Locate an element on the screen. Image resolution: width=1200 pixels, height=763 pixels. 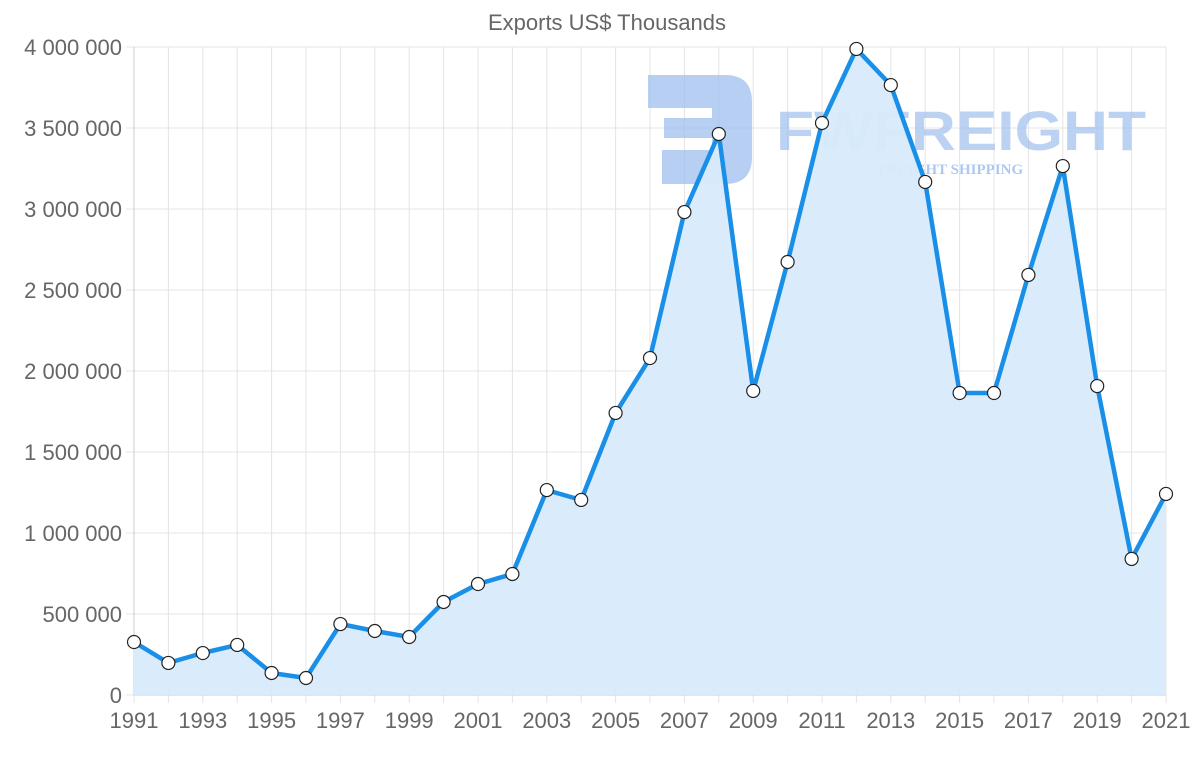
x-tick-label: 1999 is located at coordinates (409, 720).